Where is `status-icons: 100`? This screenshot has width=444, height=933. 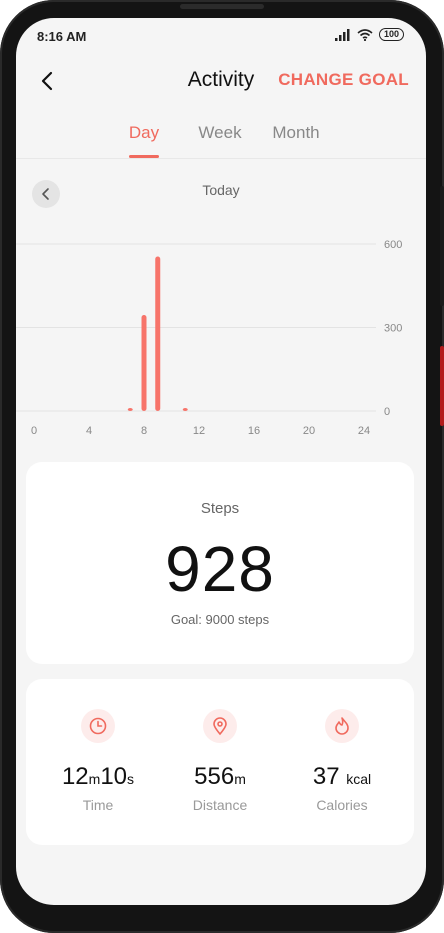
status-icons: 100 is located at coordinates (369, 34).